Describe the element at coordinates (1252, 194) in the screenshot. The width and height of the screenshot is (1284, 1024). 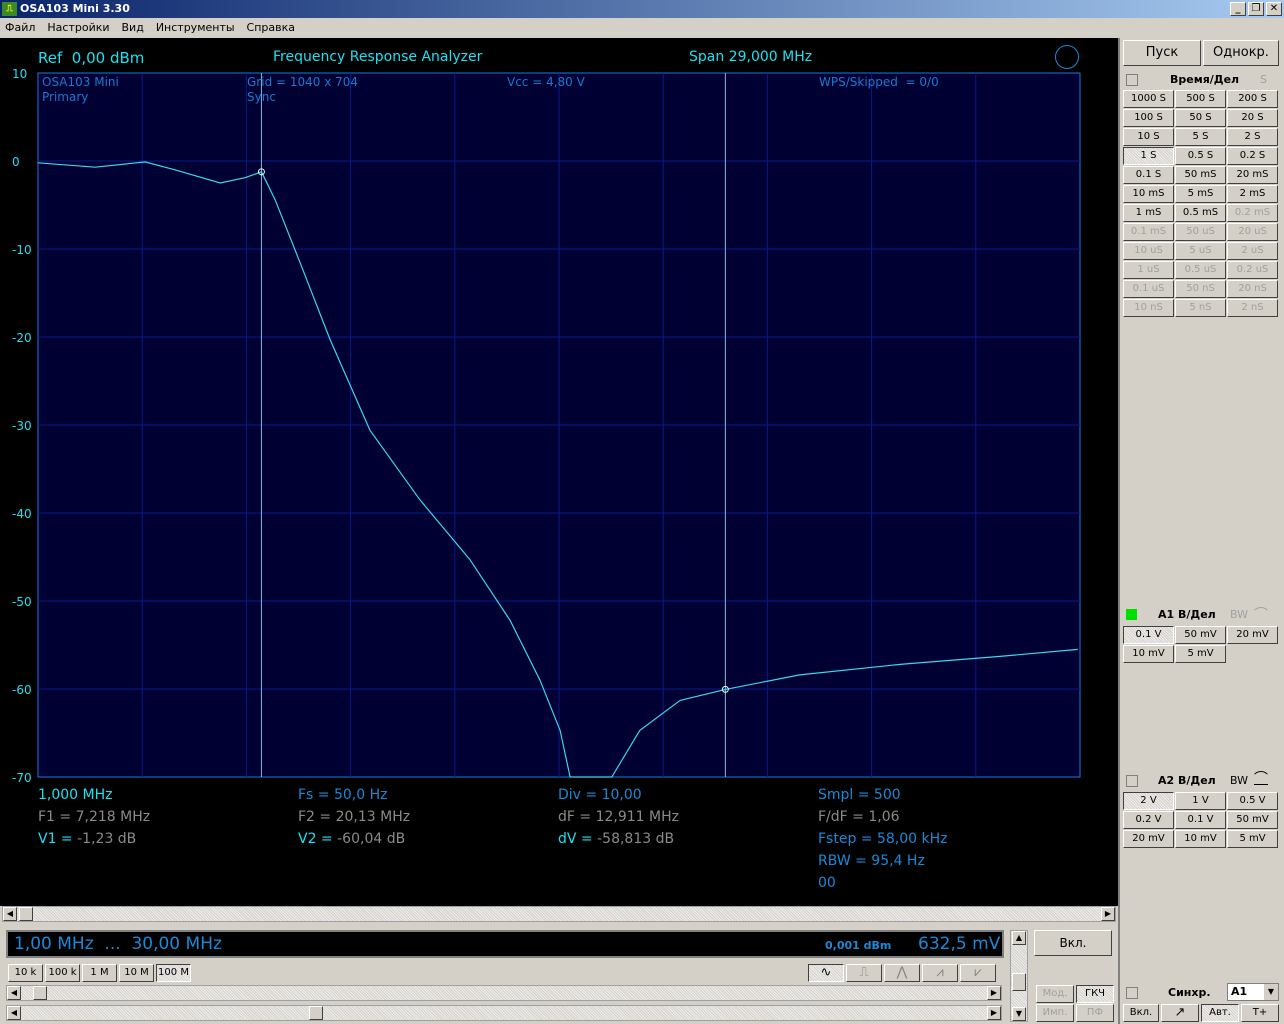
I see `time-div-button: 2 mS` at that location.